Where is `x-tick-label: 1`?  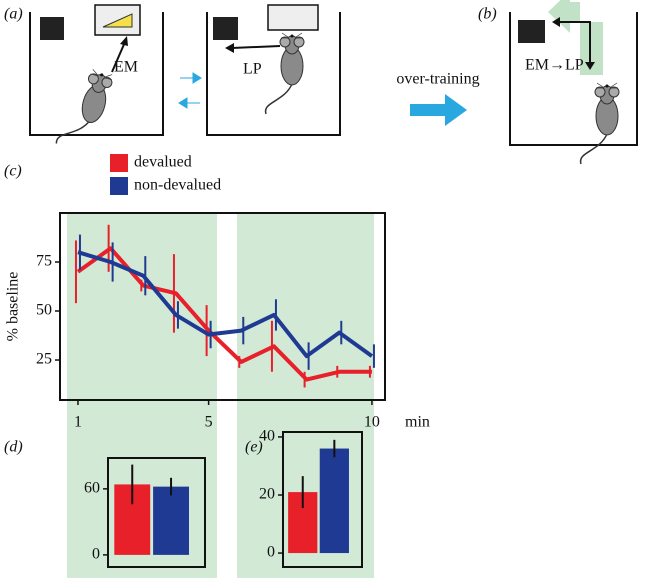 x-tick-label: 1 is located at coordinates (78, 422).